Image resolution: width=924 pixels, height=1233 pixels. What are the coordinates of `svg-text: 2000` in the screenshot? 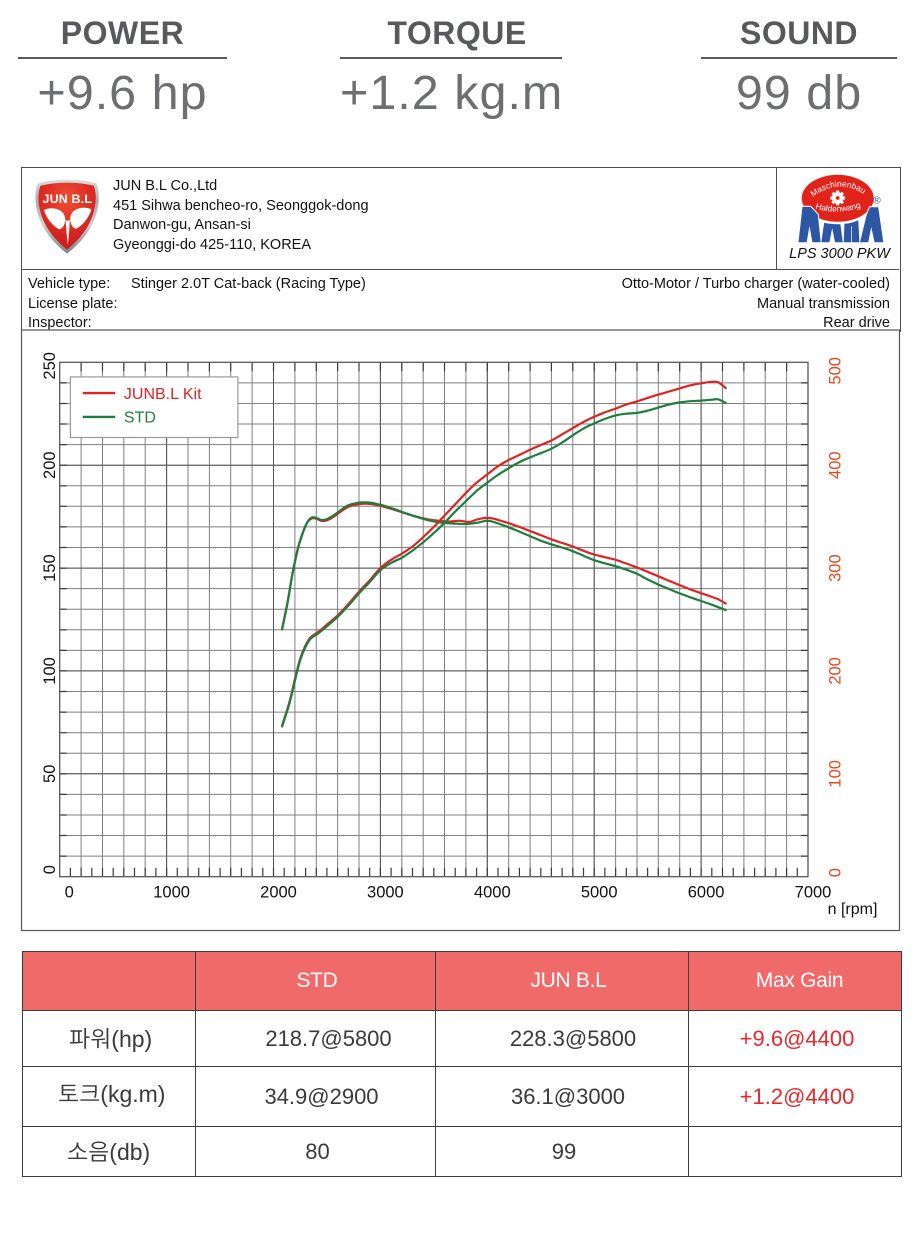 It's located at (278, 893).